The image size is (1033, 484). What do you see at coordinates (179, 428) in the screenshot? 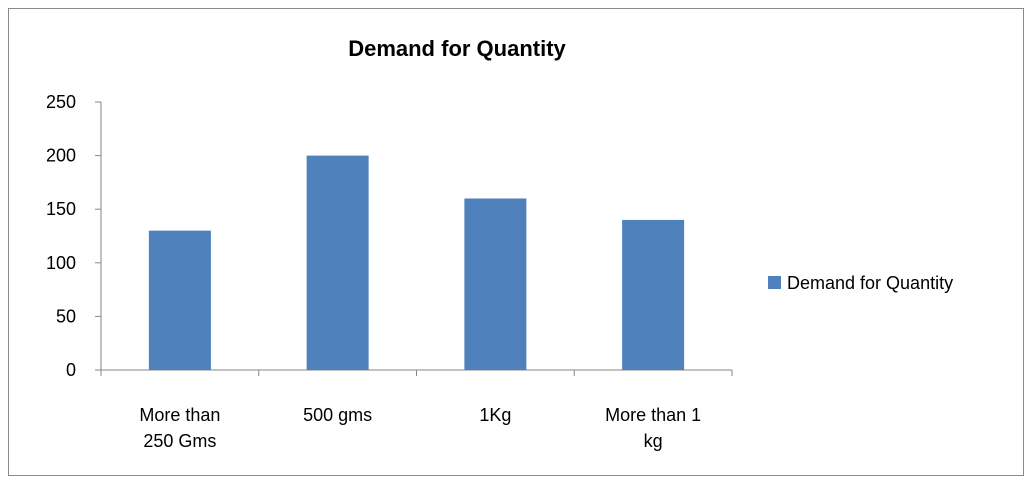
I see `x-tick-label: More than 250 Gms` at bounding box center [179, 428].